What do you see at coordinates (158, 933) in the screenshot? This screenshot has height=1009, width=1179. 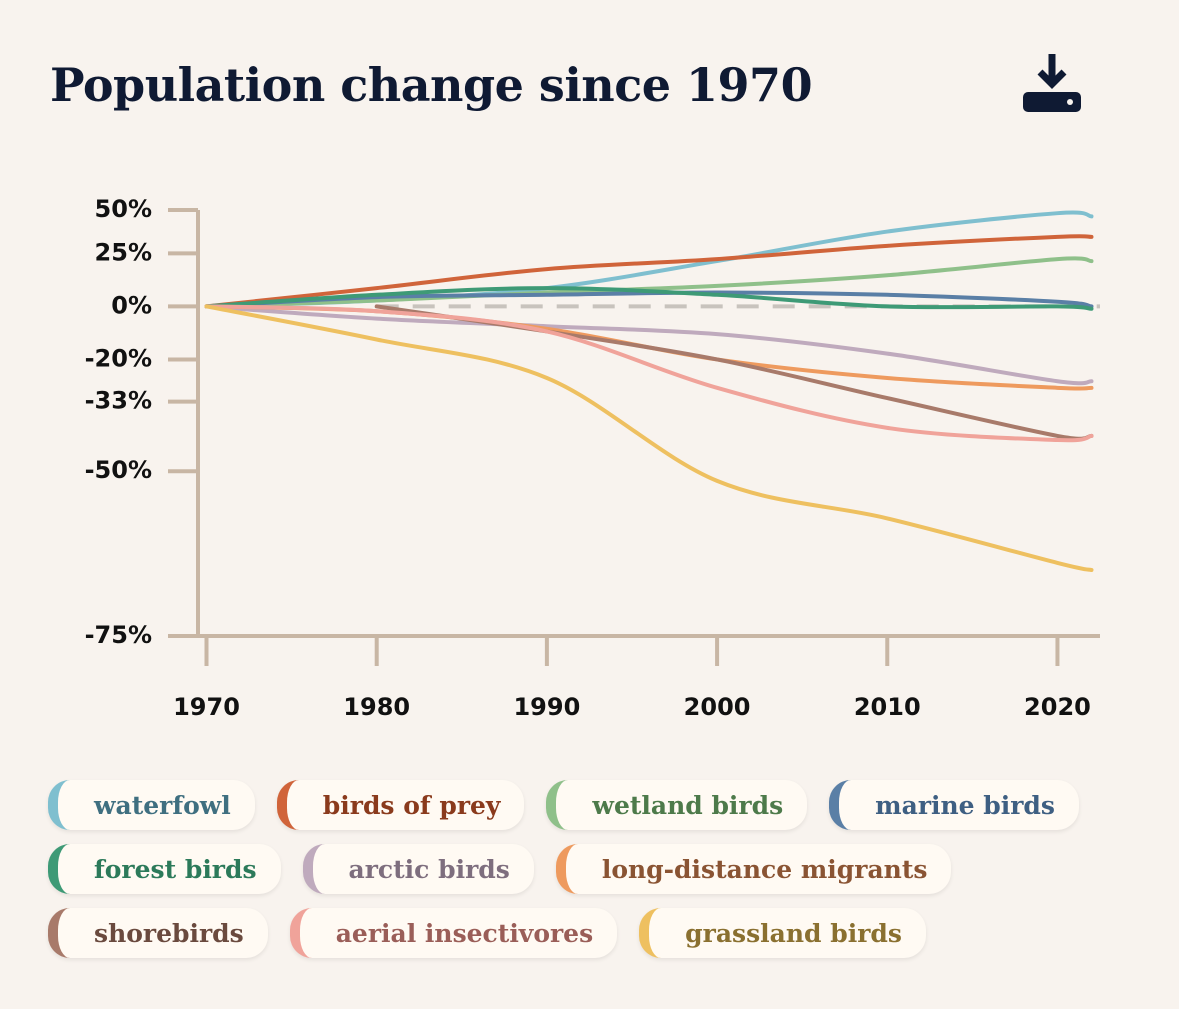 I see `legend-item: shorebirds` at bounding box center [158, 933].